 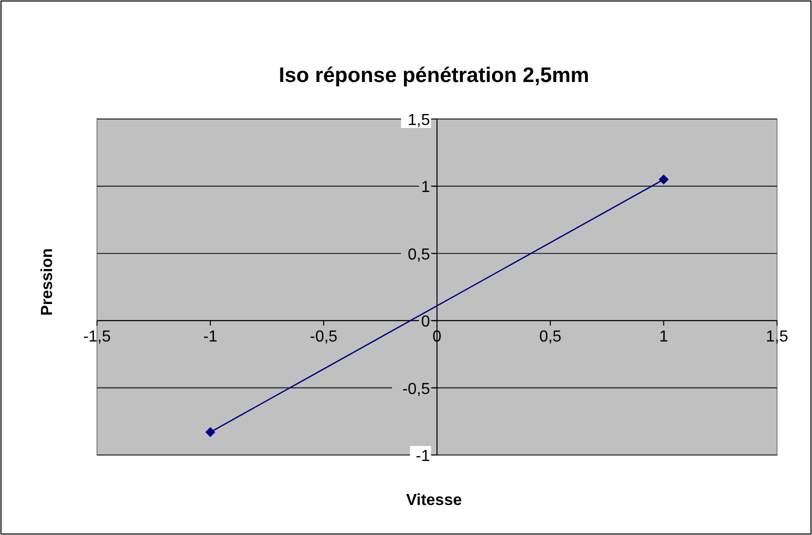 What do you see at coordinates (550, 337) in the screenshot?
I see `x-tick-label: 0,5` at bounding box center [550, 337].